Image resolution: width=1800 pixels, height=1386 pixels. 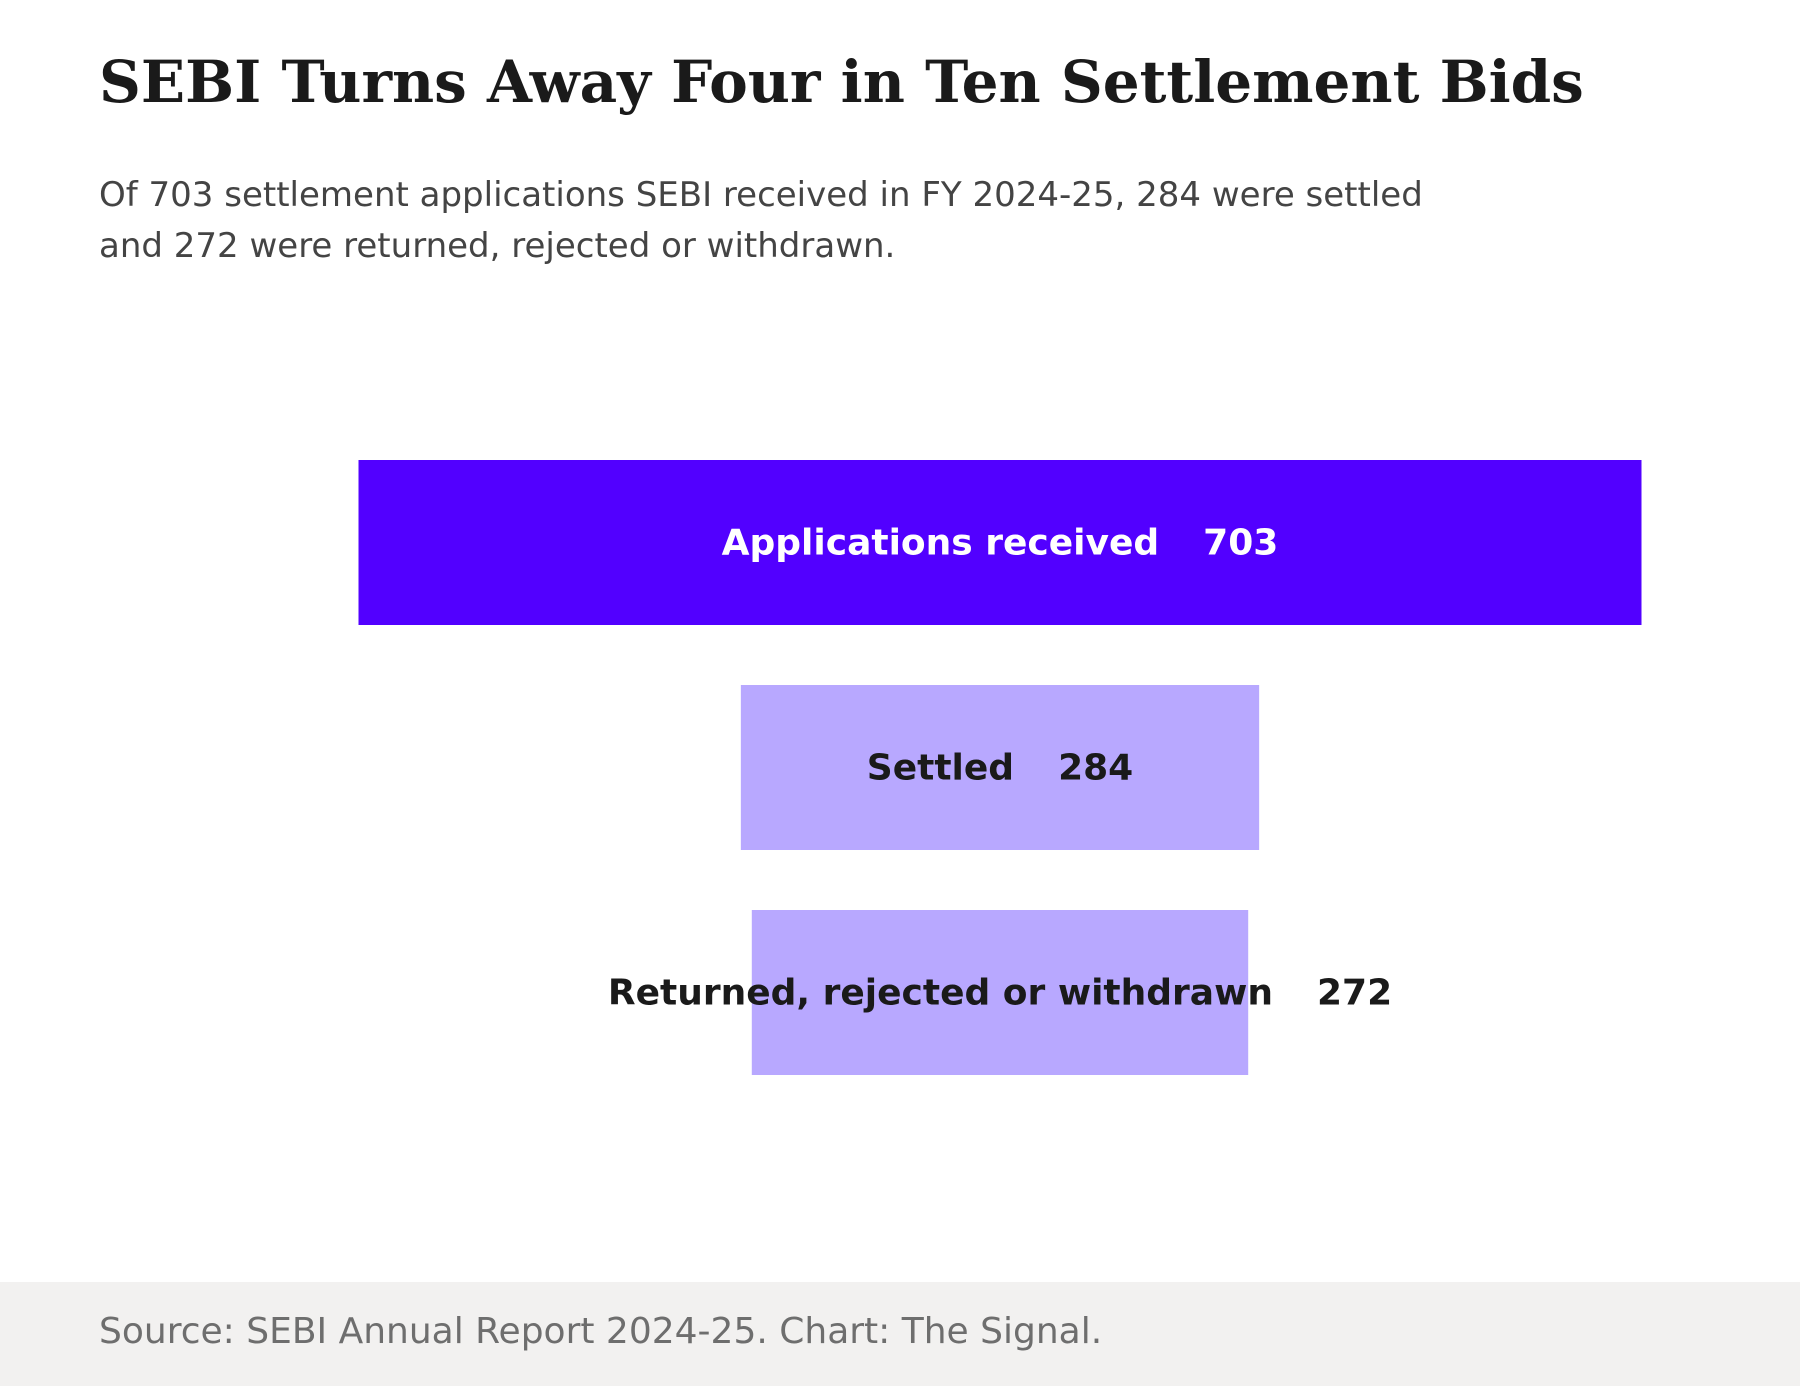 What do you see at coordinates (940, 992) in the screenshot?
I see `bar-category-label: Returned, rejected or withdrawn` at bounding box center [940, 992].